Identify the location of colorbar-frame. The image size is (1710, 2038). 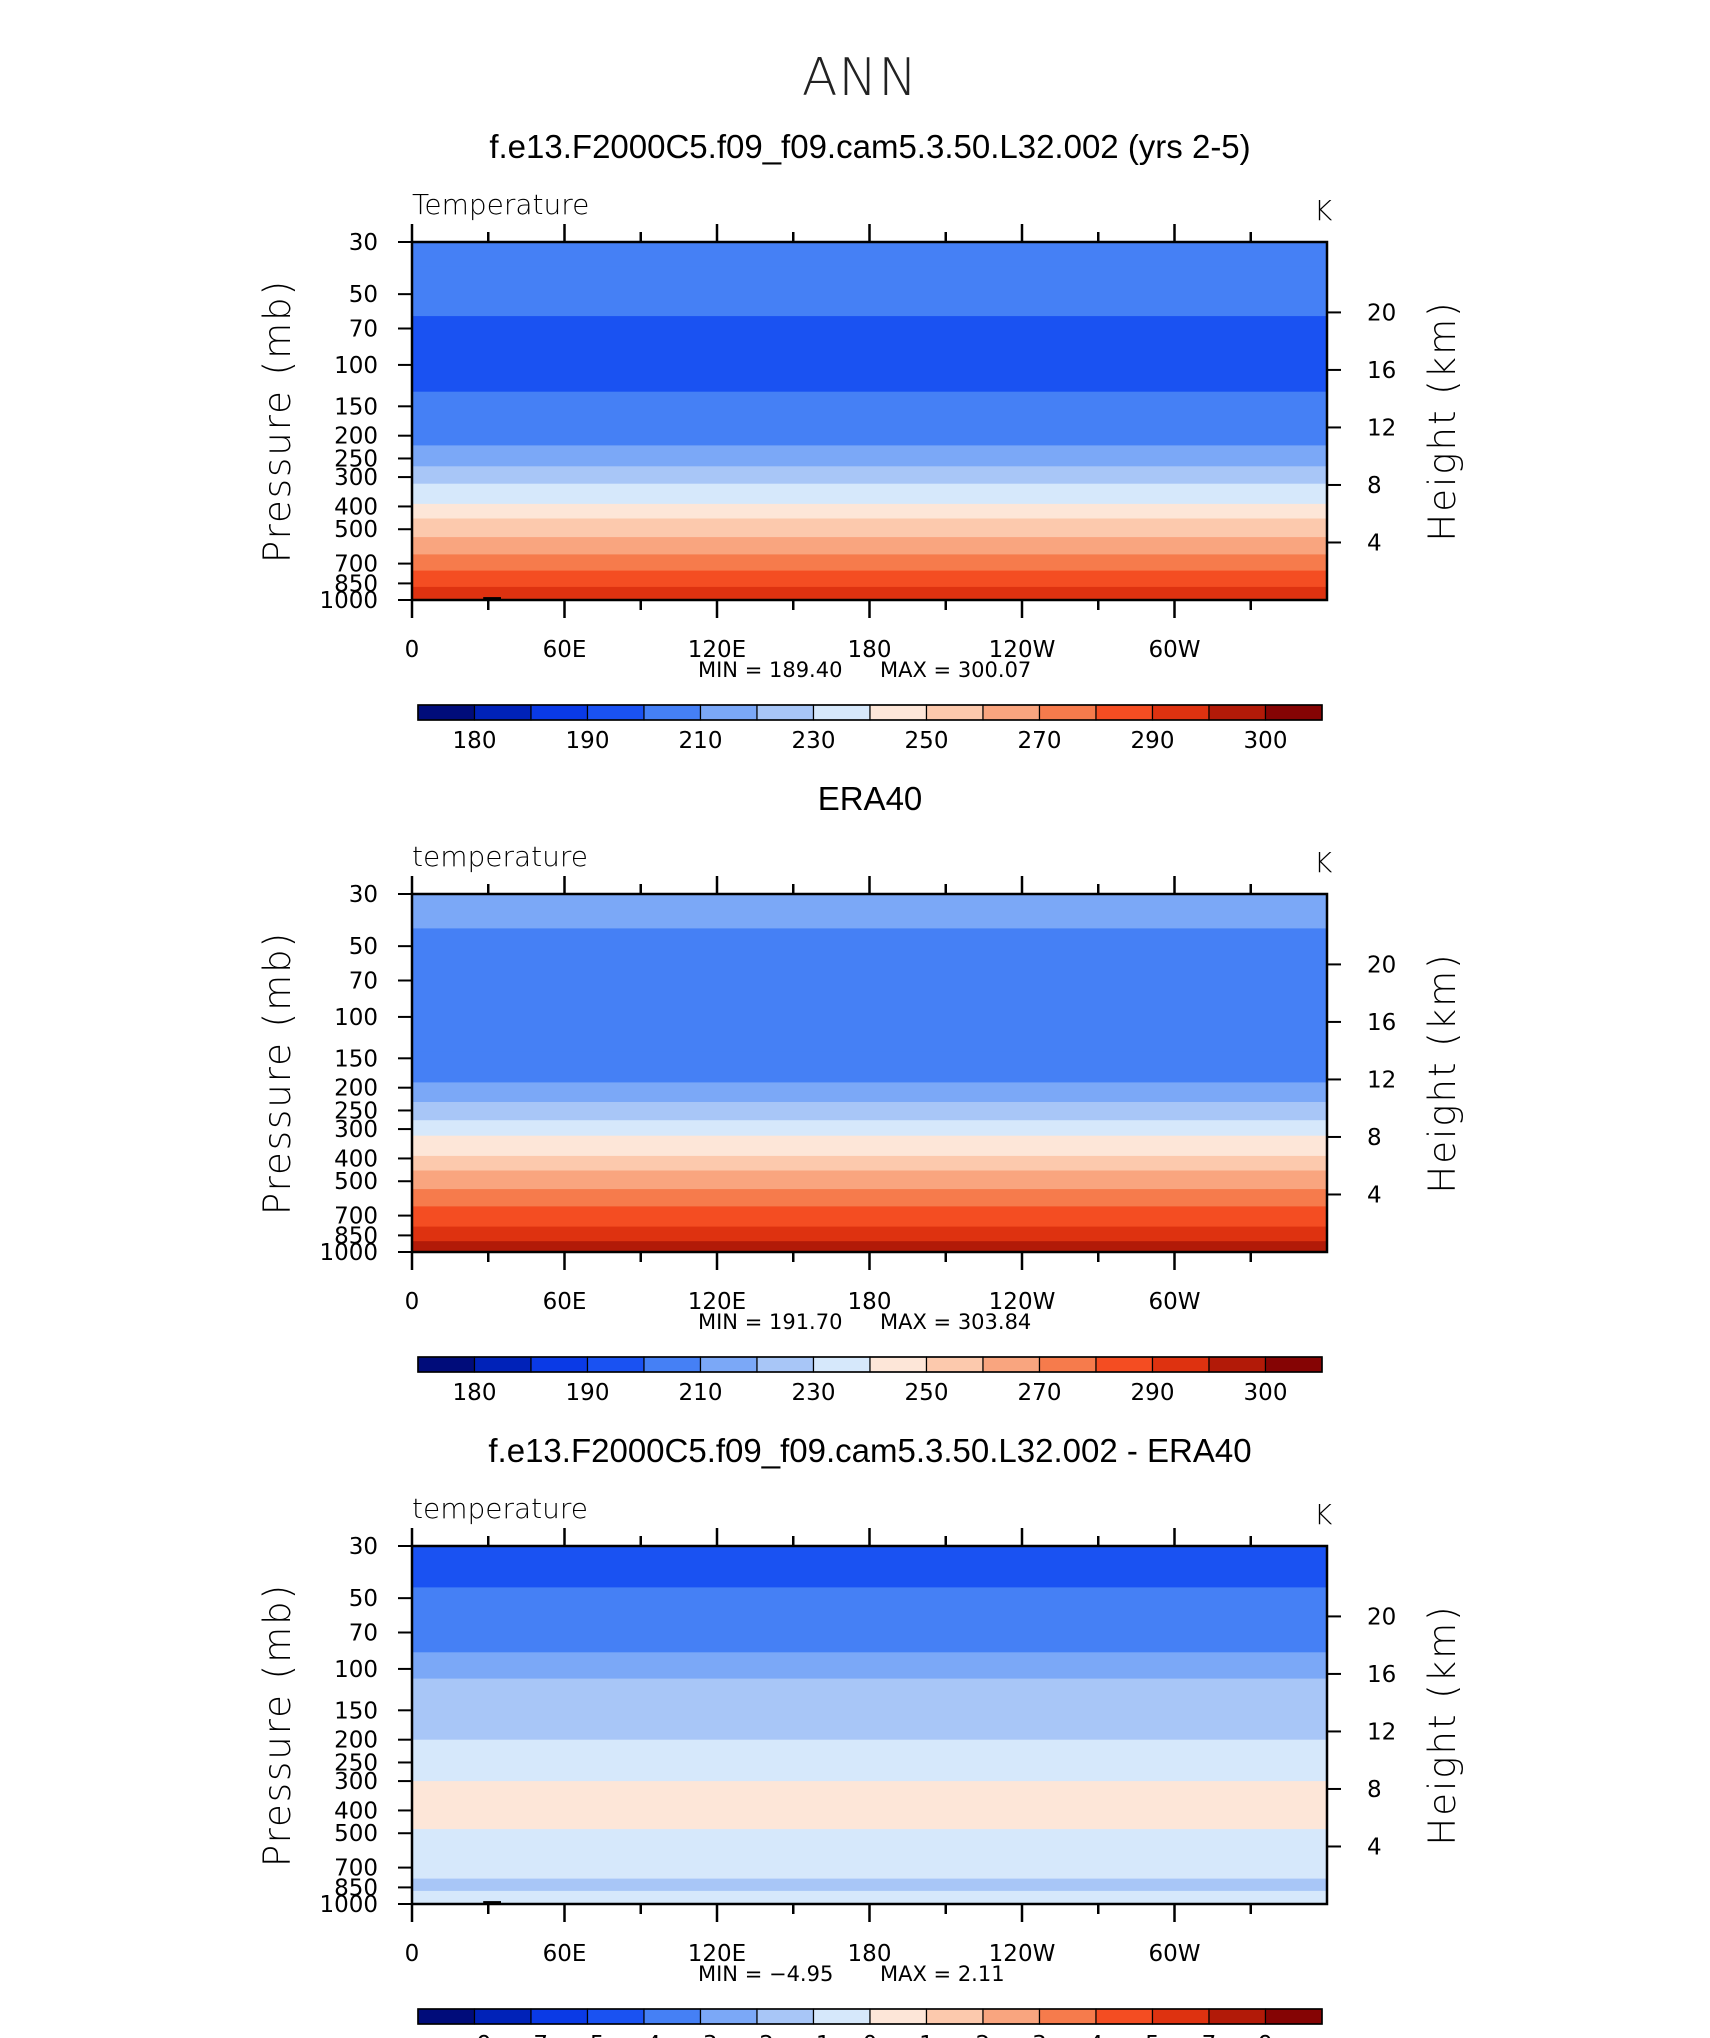
(870, 712).